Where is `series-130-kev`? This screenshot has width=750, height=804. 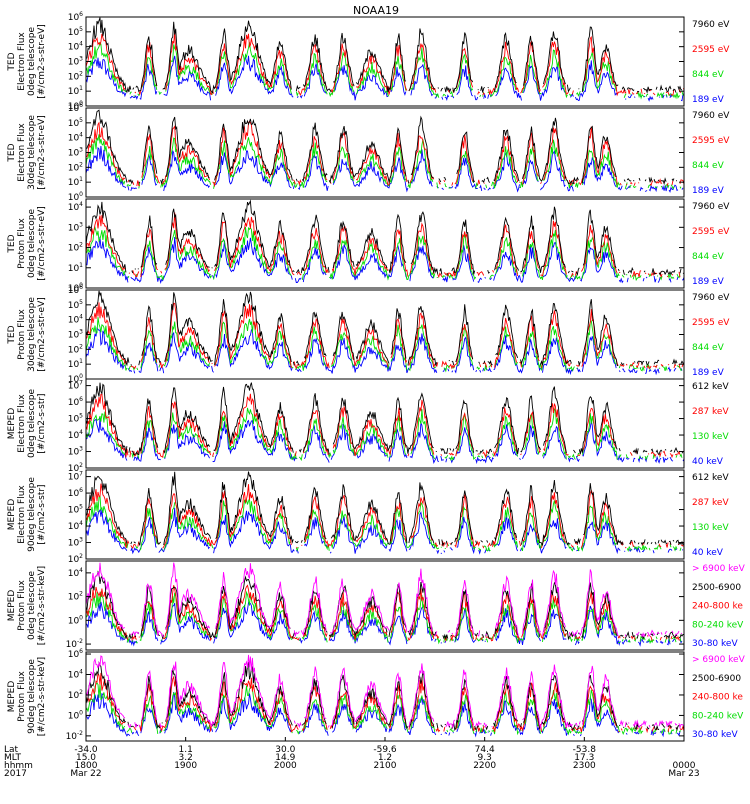 series-130-kev is located at coordinates (385, 434).